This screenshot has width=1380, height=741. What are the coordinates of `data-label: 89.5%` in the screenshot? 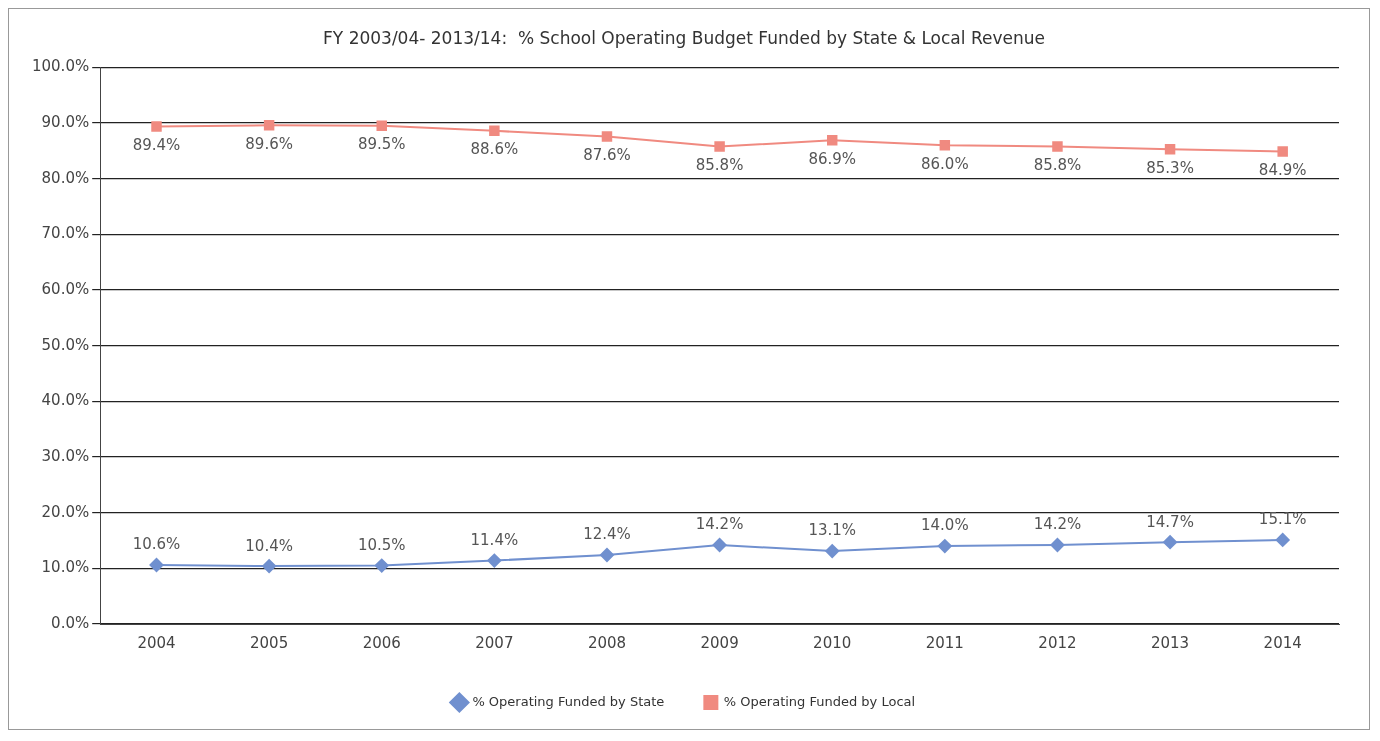 It's located at (381, 144).